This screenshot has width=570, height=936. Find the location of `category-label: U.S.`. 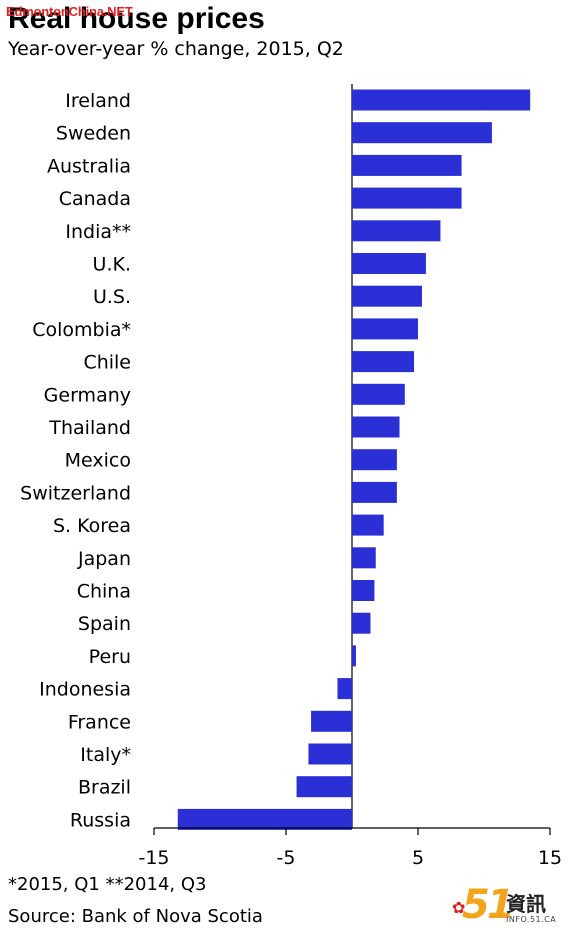

category-label: U.S. is located at coordinates (112, 297).